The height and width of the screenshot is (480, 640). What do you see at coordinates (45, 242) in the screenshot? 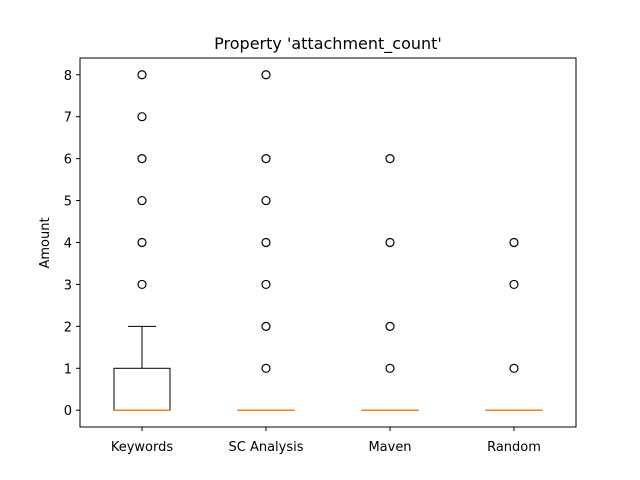
I see `y-axis-label: Amount` at bounding box center [45, 242].